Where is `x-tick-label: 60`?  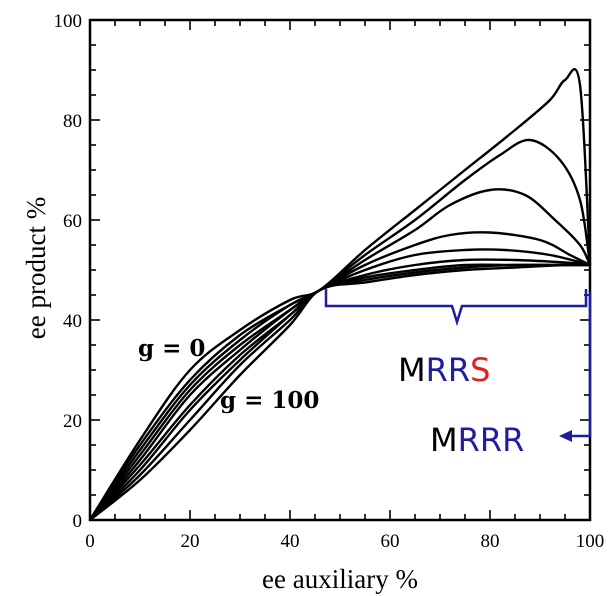
x-tick-label: 60 is located at coordinates (390, 541).